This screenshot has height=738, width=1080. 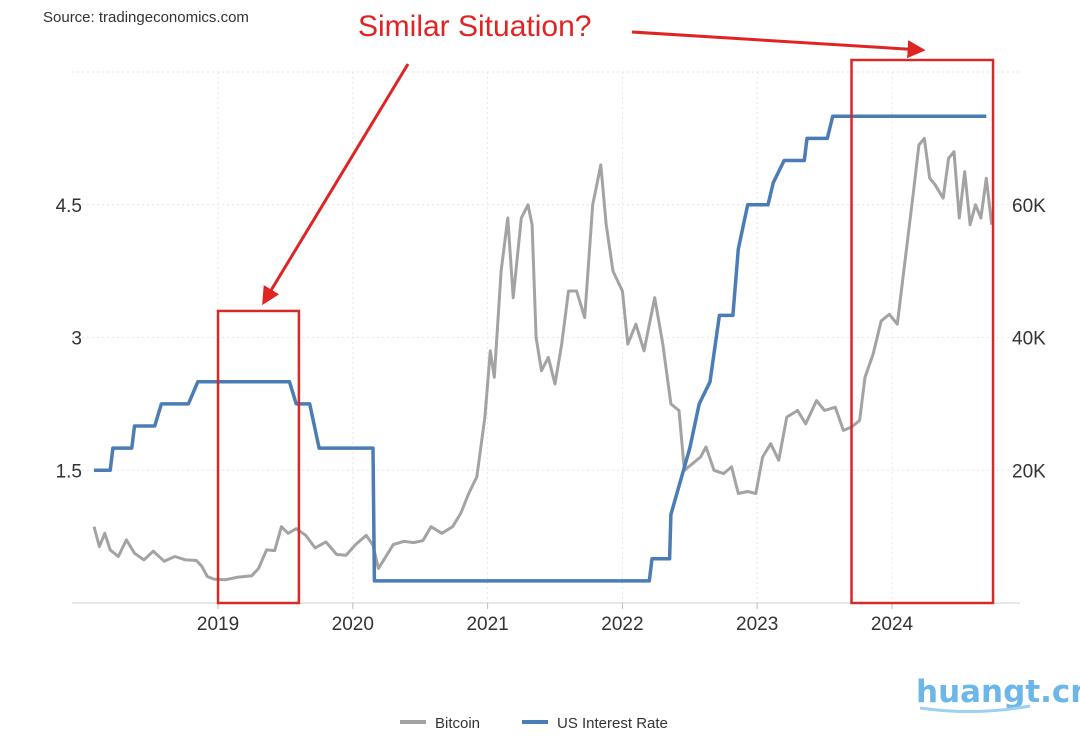 What do you see at coordinates (336, 184) in the screenshot?
I see `annotation-arrow-left` at bounding box center [336, 184].